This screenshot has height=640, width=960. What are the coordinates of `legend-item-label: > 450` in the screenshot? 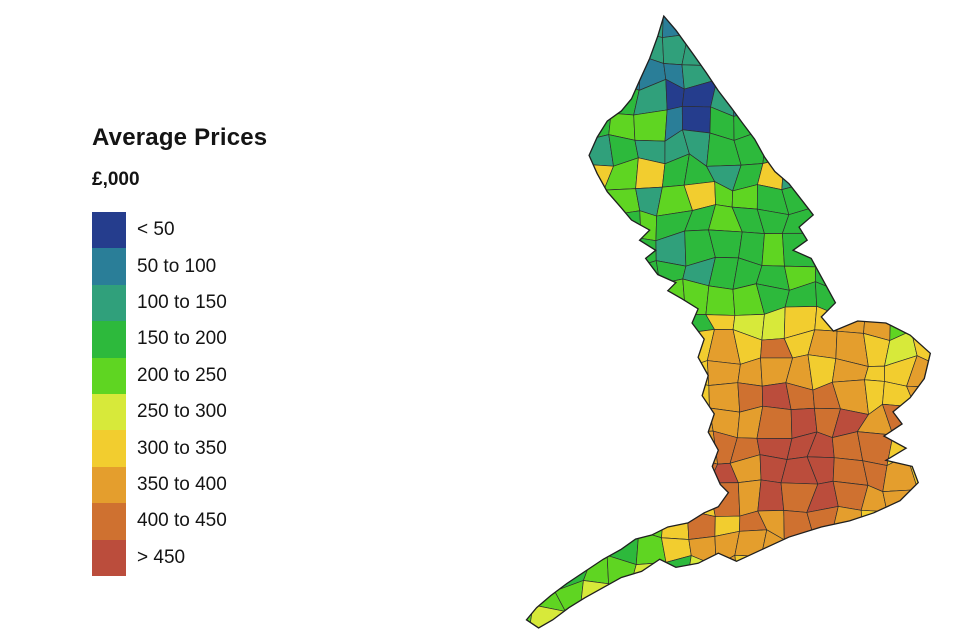 It's located at (161, 557).